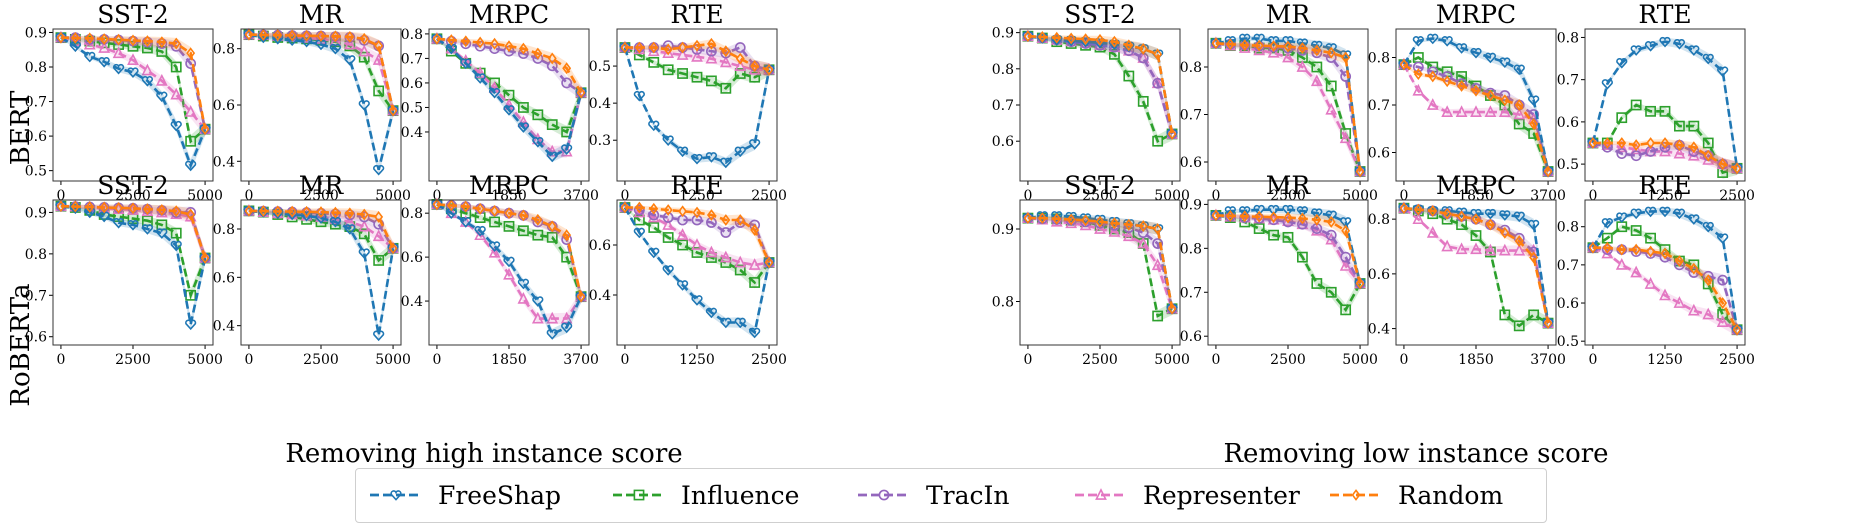 This screenshot has width=1853, height=528. I want to click on legend-item-influence: Influence, so click(705, 495).